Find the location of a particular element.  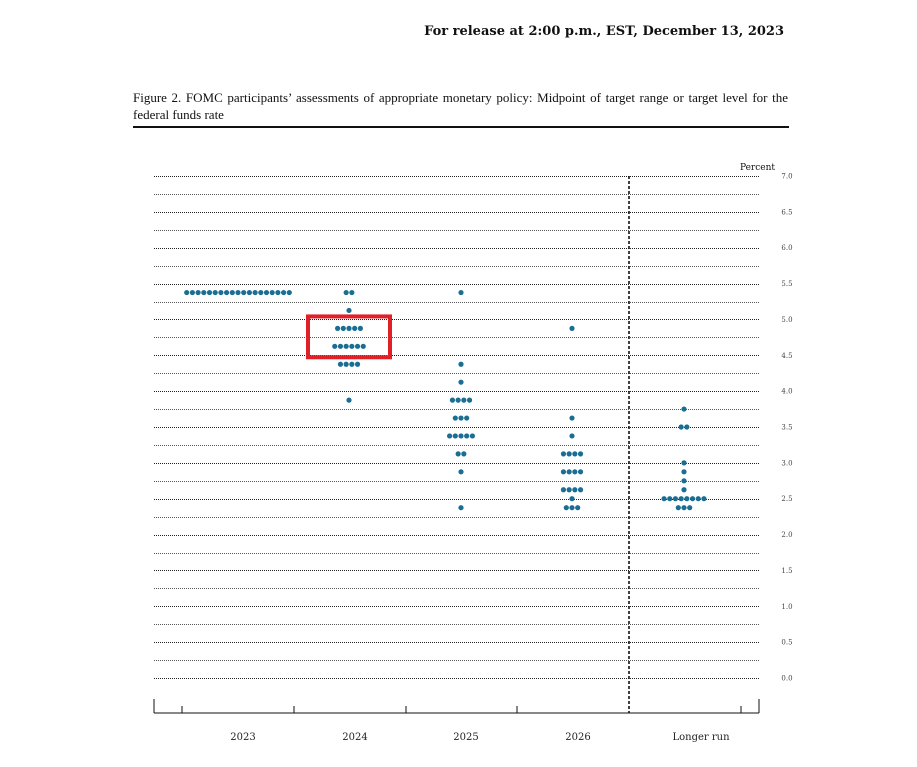

y-tick-label: 0.0 is located at coordinates (786, 679).